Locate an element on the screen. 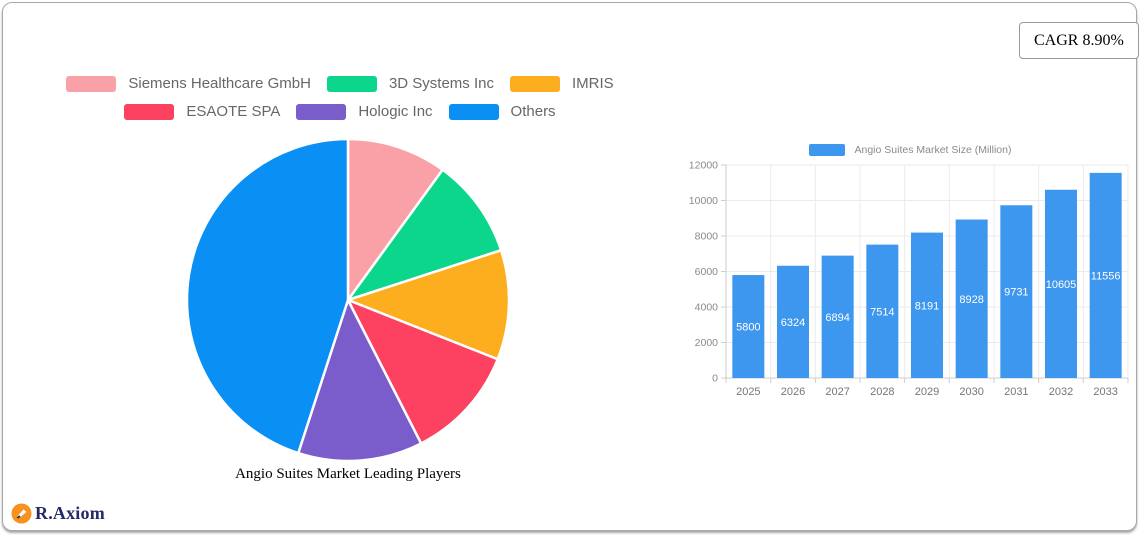 Image resolution: width=1140 pixels, height=535 pixels. bar-value-label: 11556 is located at coordinates (1106, 276).